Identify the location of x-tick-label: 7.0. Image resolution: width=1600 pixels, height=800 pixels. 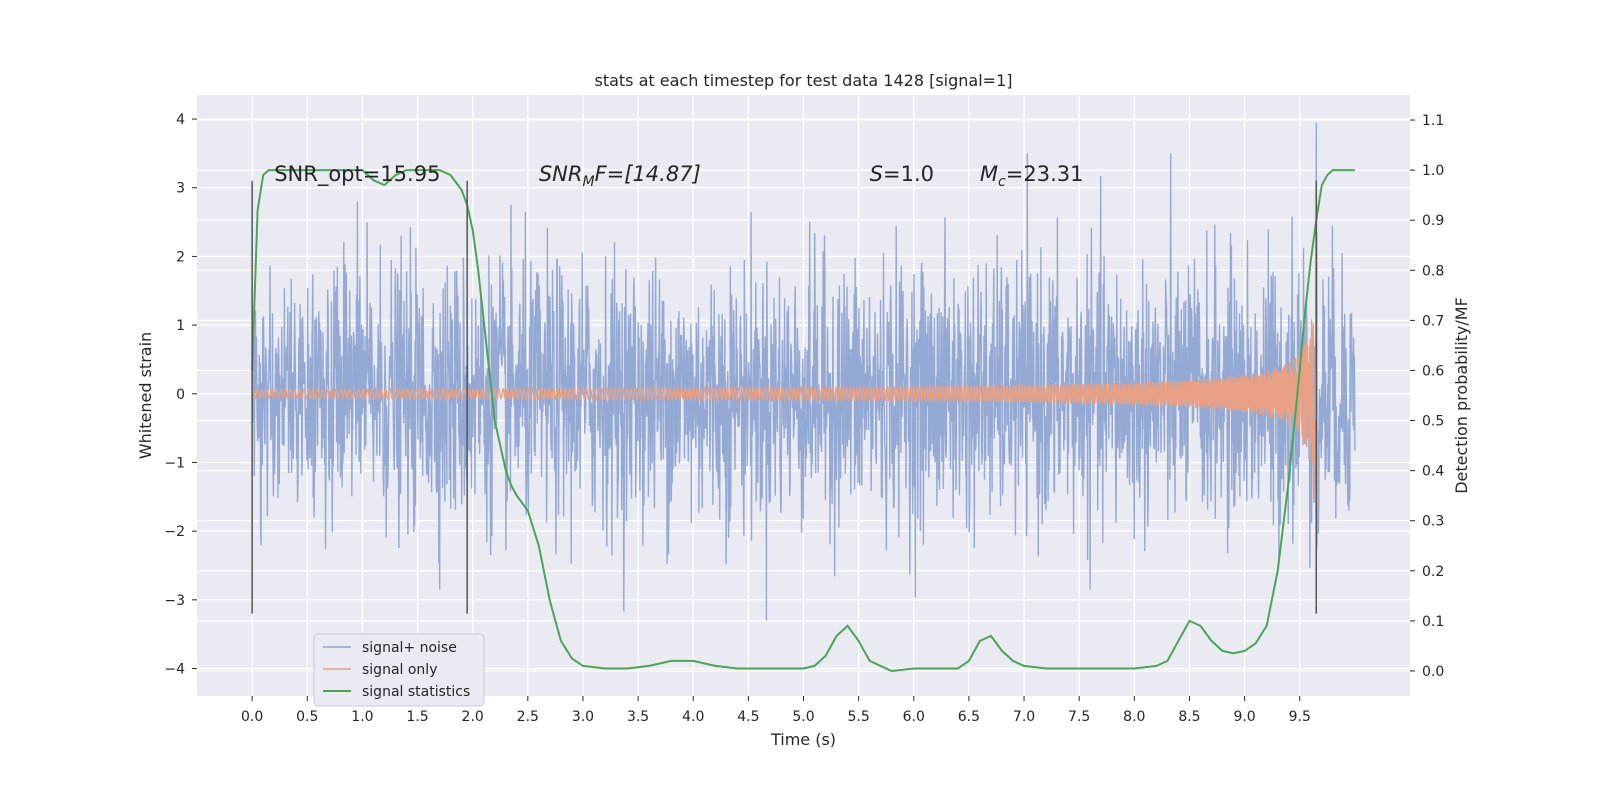
(1024, 717).